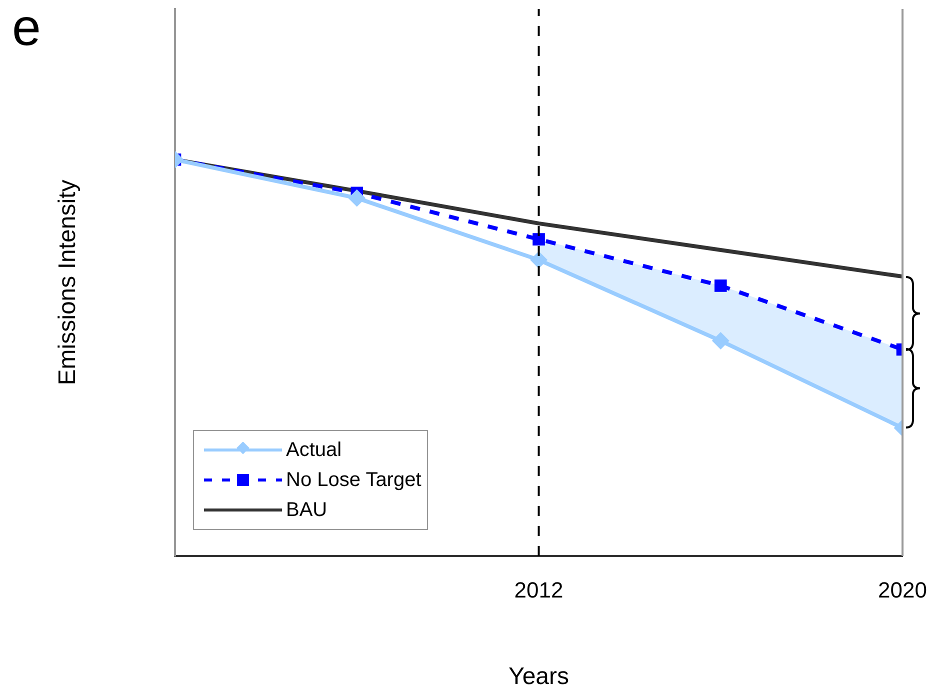 Image resolution: width=949 pixels, height=696 pixels. Describe the element at coordinates (68, 283) in the screenshot. I see `y-axis-title: Emissions Intensity` at that location.